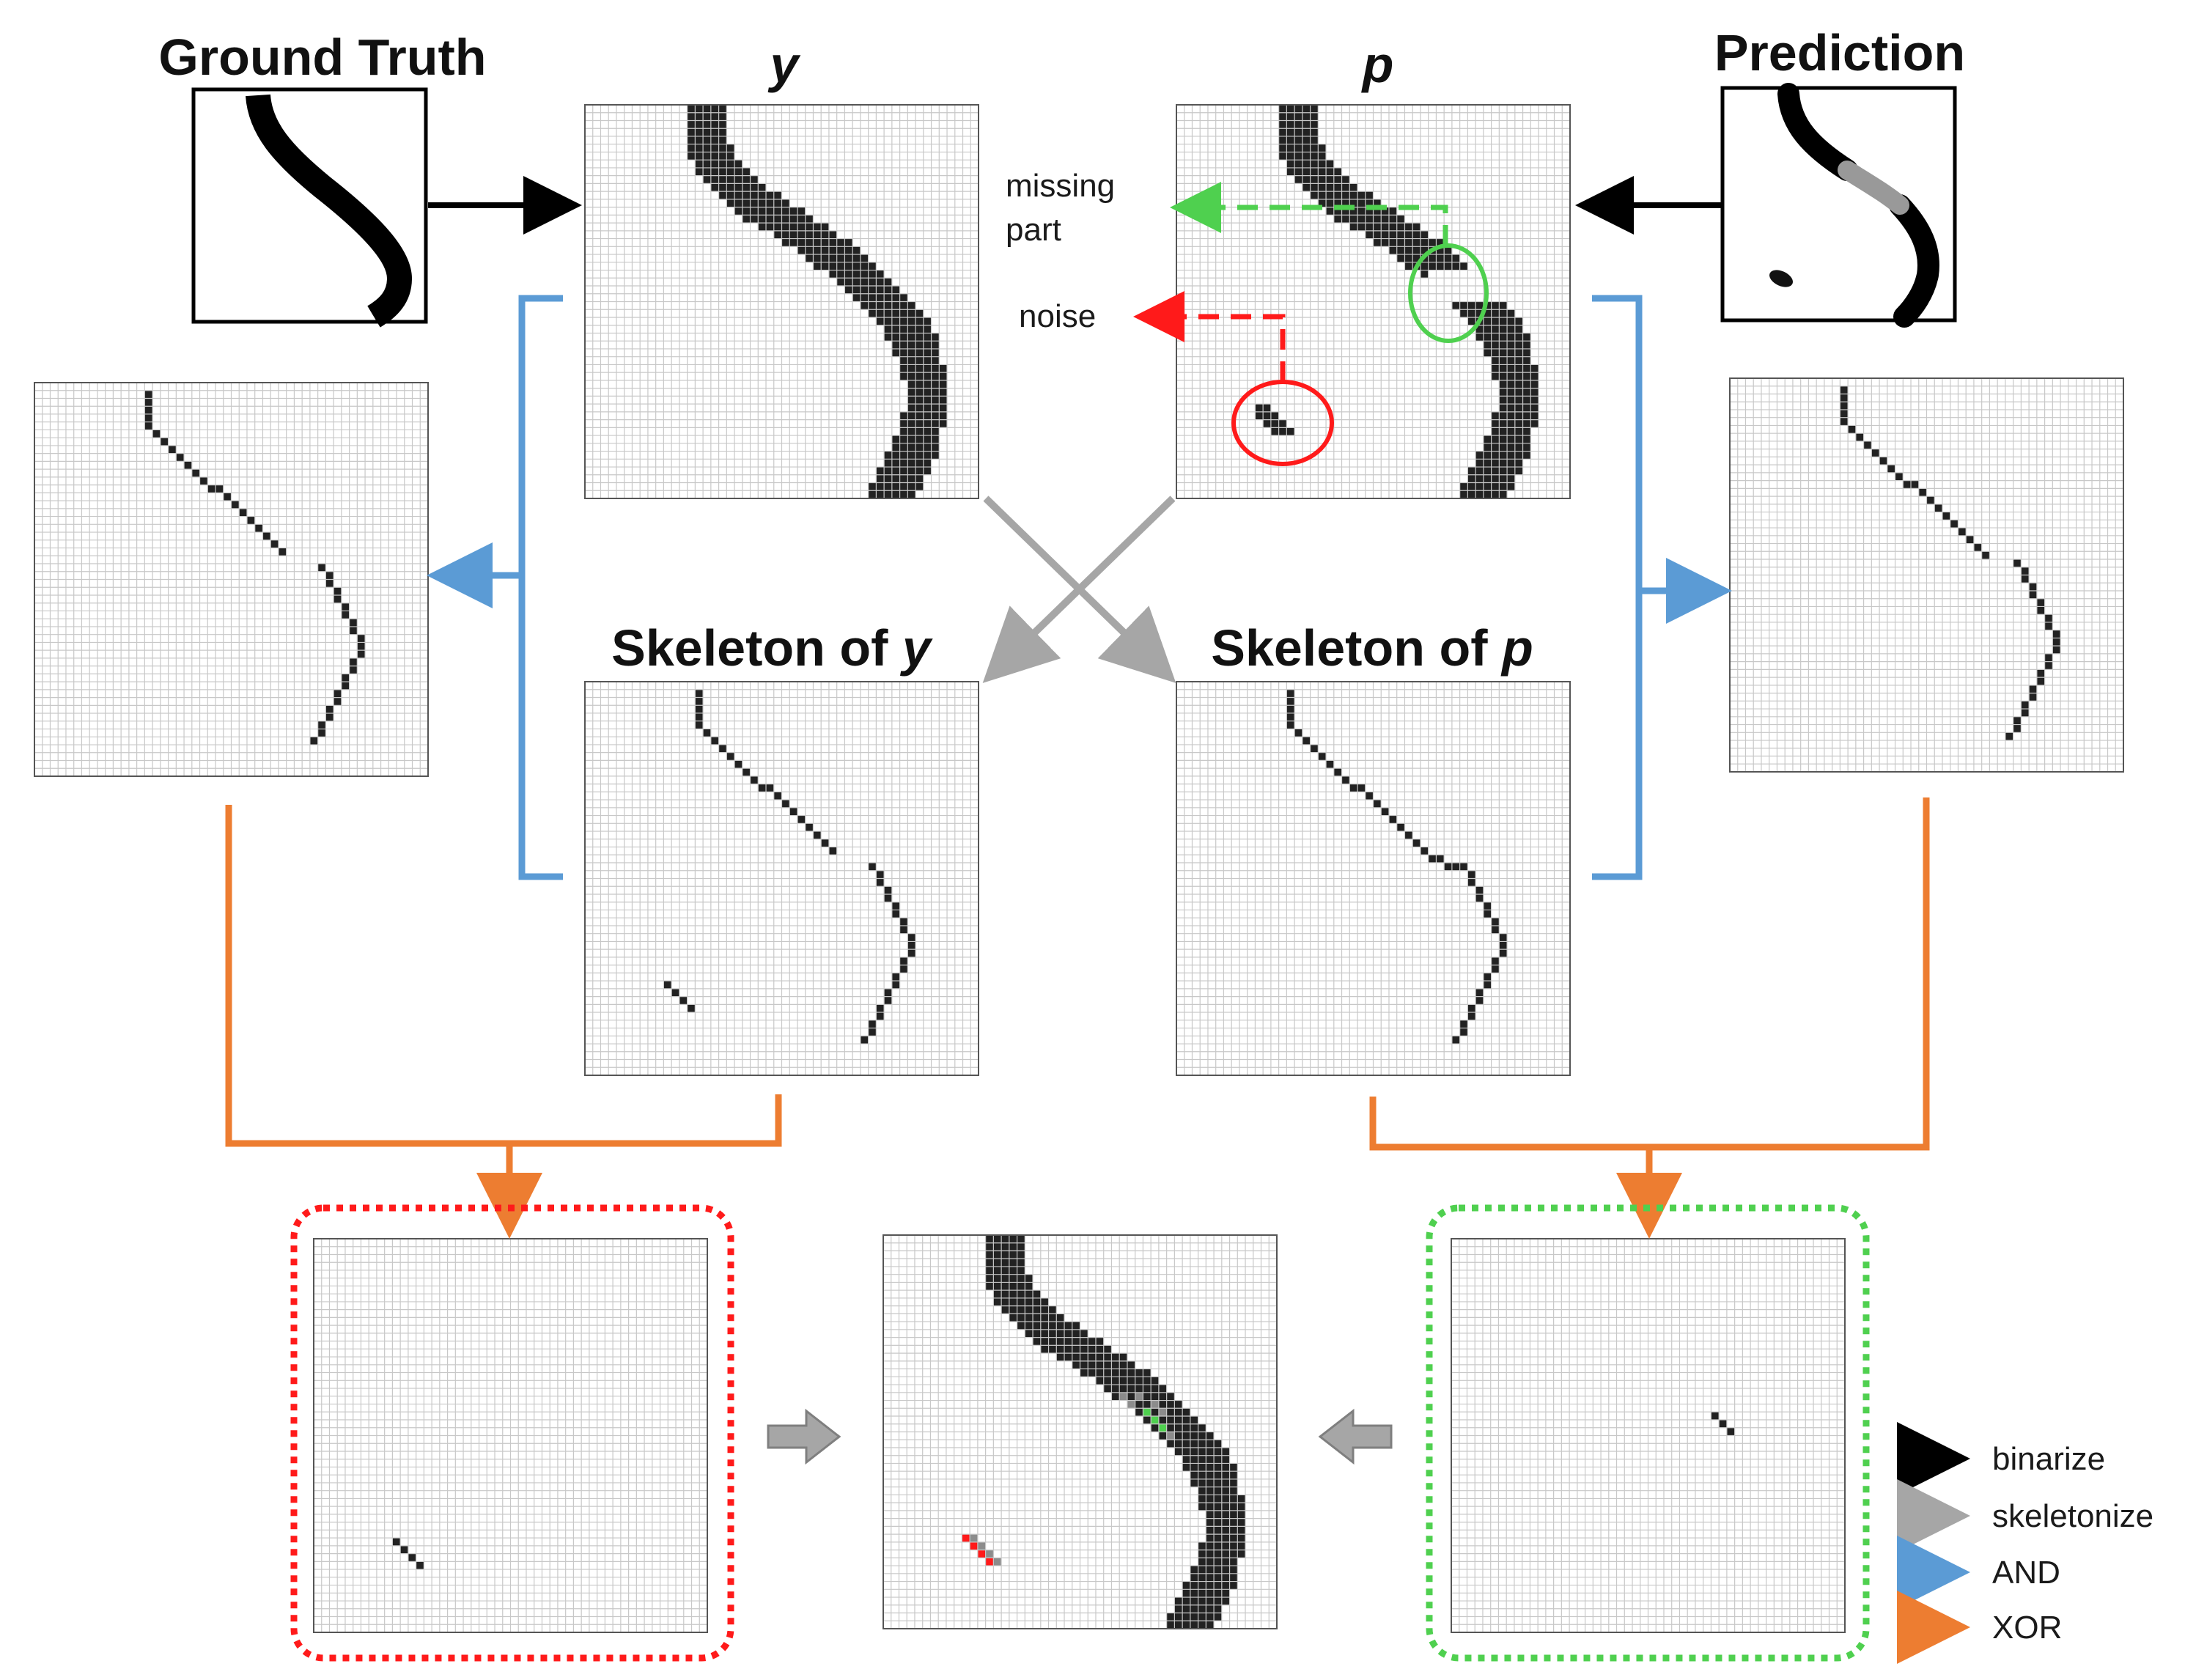 This screenshot has width=2185, height=1680. I want to click on grid-border, so click(1648, 1435).